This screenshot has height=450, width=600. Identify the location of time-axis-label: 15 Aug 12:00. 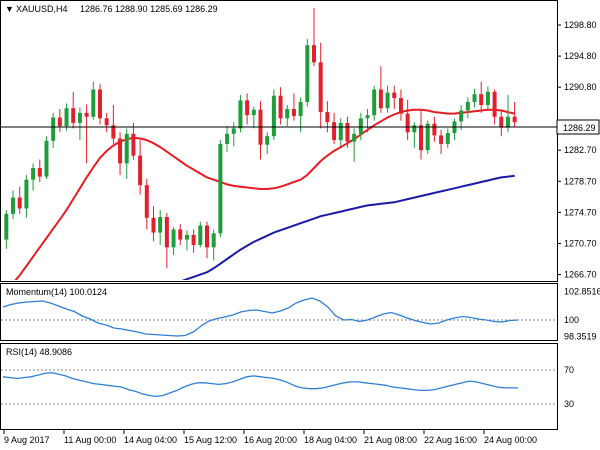
(210, 440).